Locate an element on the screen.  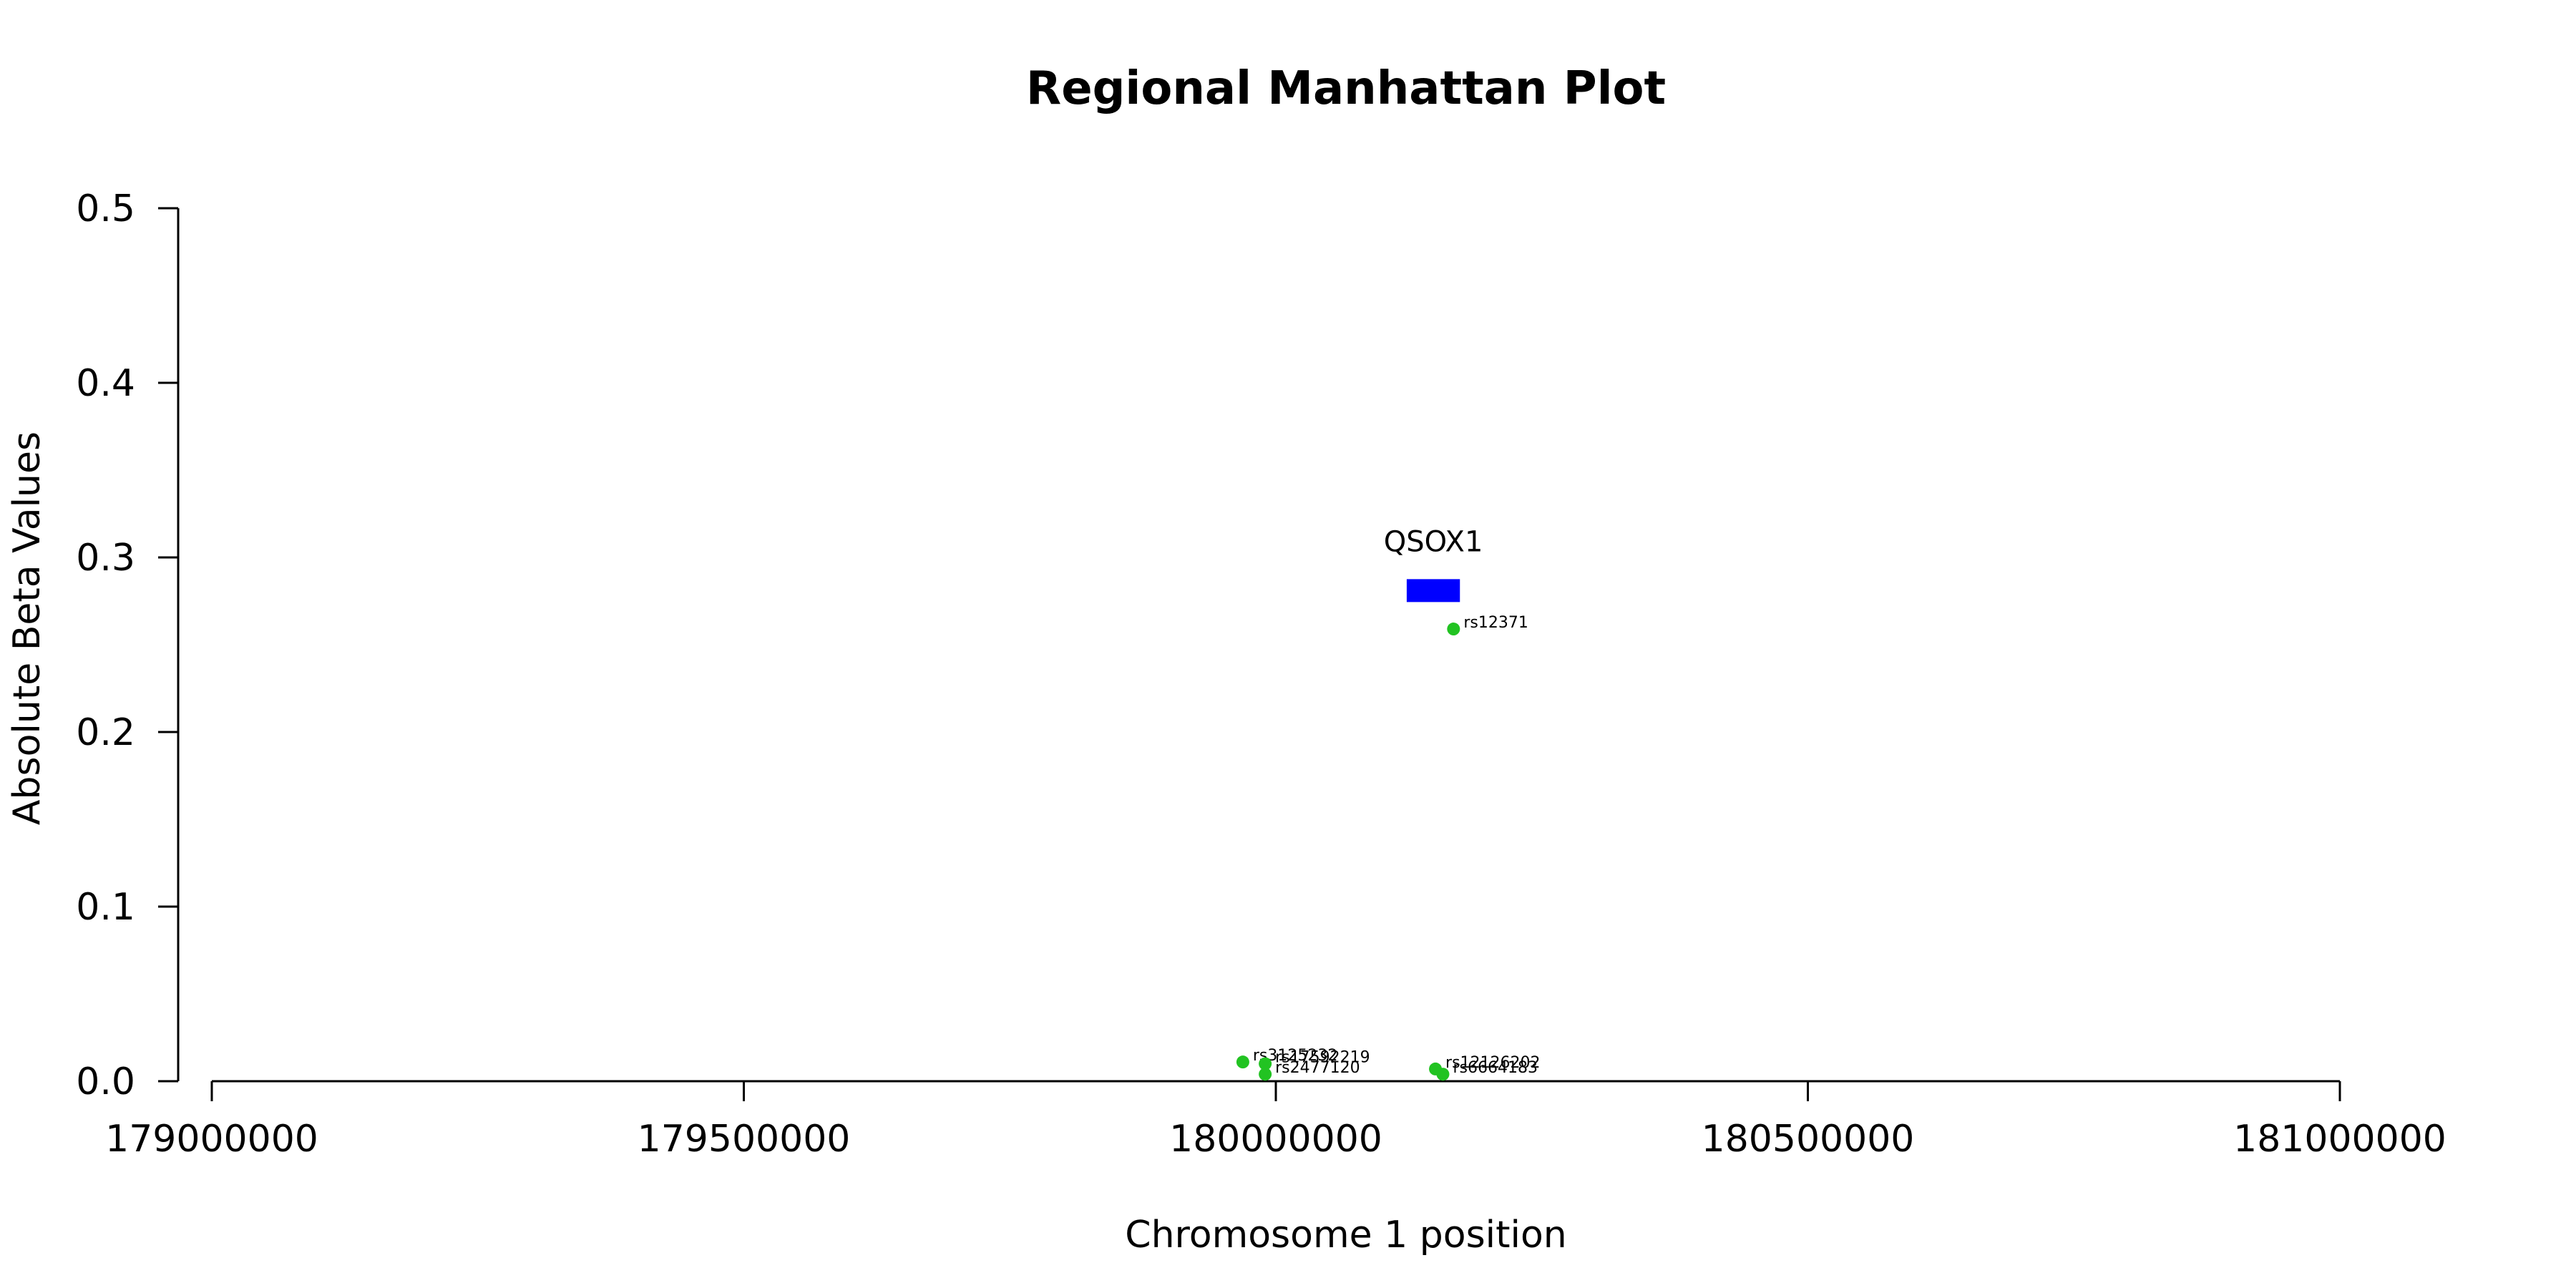
x-tick-label: 179000000 is located at coordinates (211, 1139).